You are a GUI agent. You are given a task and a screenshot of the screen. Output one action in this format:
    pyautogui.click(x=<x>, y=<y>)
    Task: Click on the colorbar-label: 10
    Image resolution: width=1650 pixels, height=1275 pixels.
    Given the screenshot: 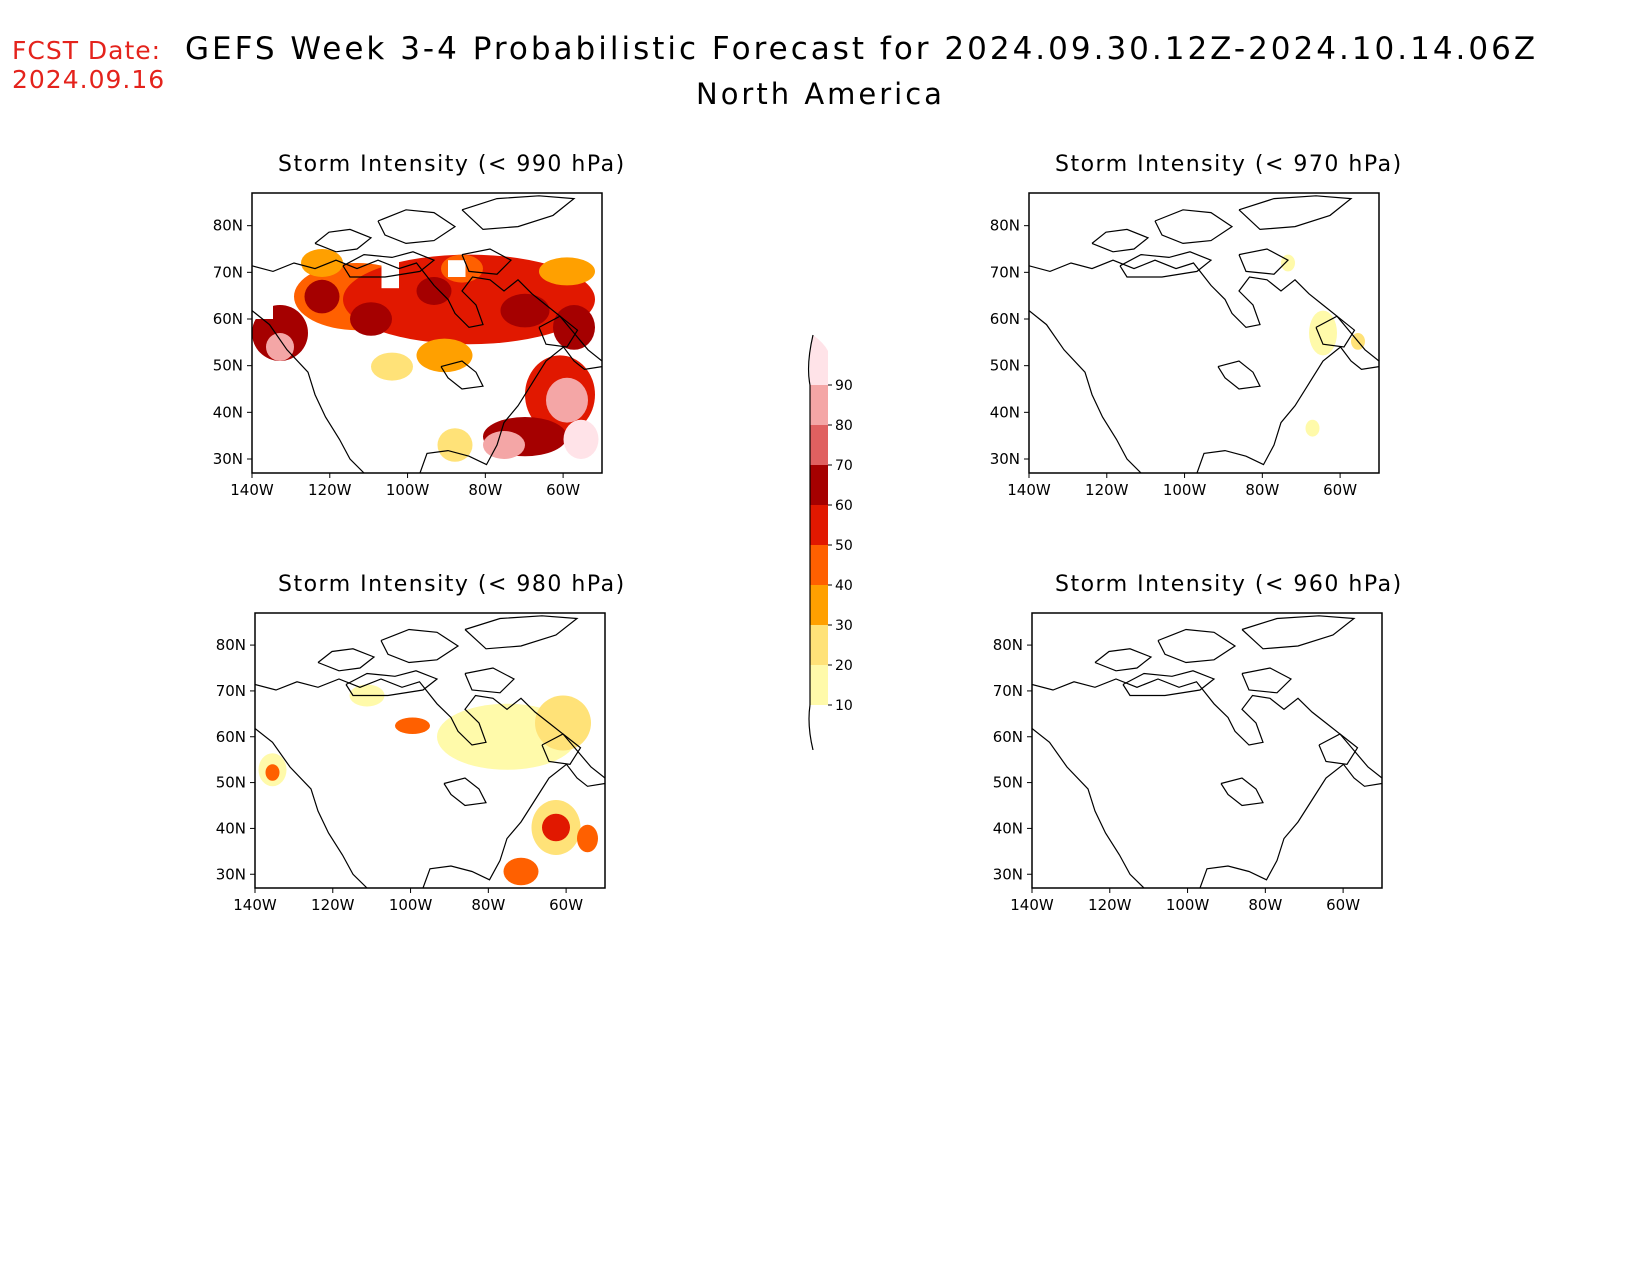 What is the action you would take?
    pyautogui.click(x=844, y=706)
    